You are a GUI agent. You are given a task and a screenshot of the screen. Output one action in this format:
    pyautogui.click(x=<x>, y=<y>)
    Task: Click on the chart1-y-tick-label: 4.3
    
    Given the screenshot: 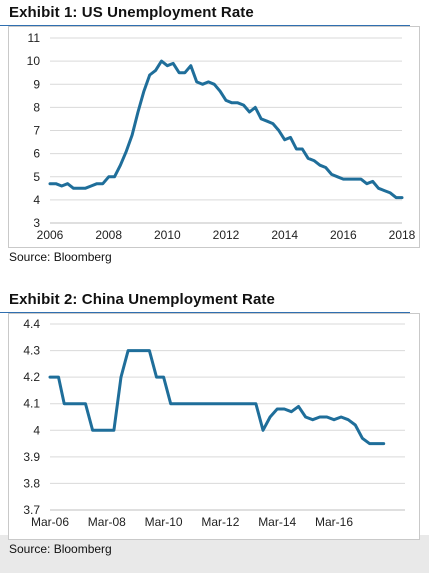 What is the action you would take?
    pyautogui.click(x=31, y=351)
    